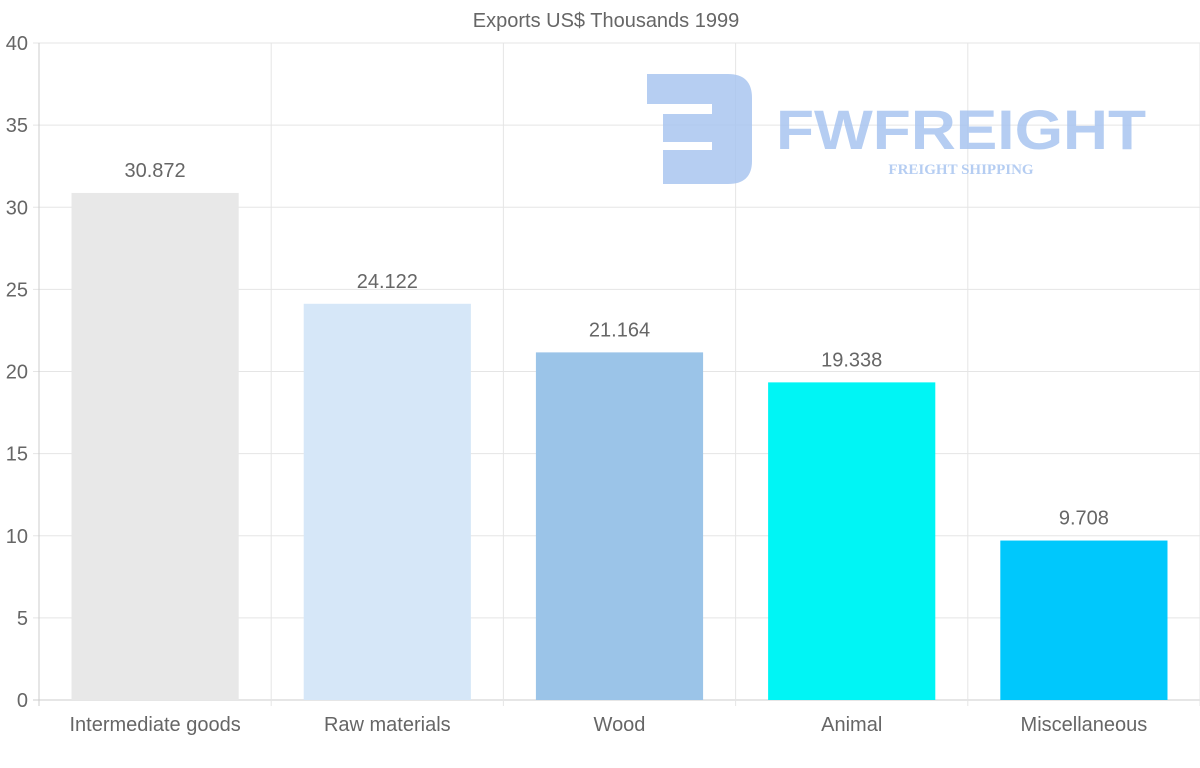 This screenshot has height=768, width=1200. Describe the element at coordinates (155, 171) in the screenshot. I see `data-label: 30.872` at that location.